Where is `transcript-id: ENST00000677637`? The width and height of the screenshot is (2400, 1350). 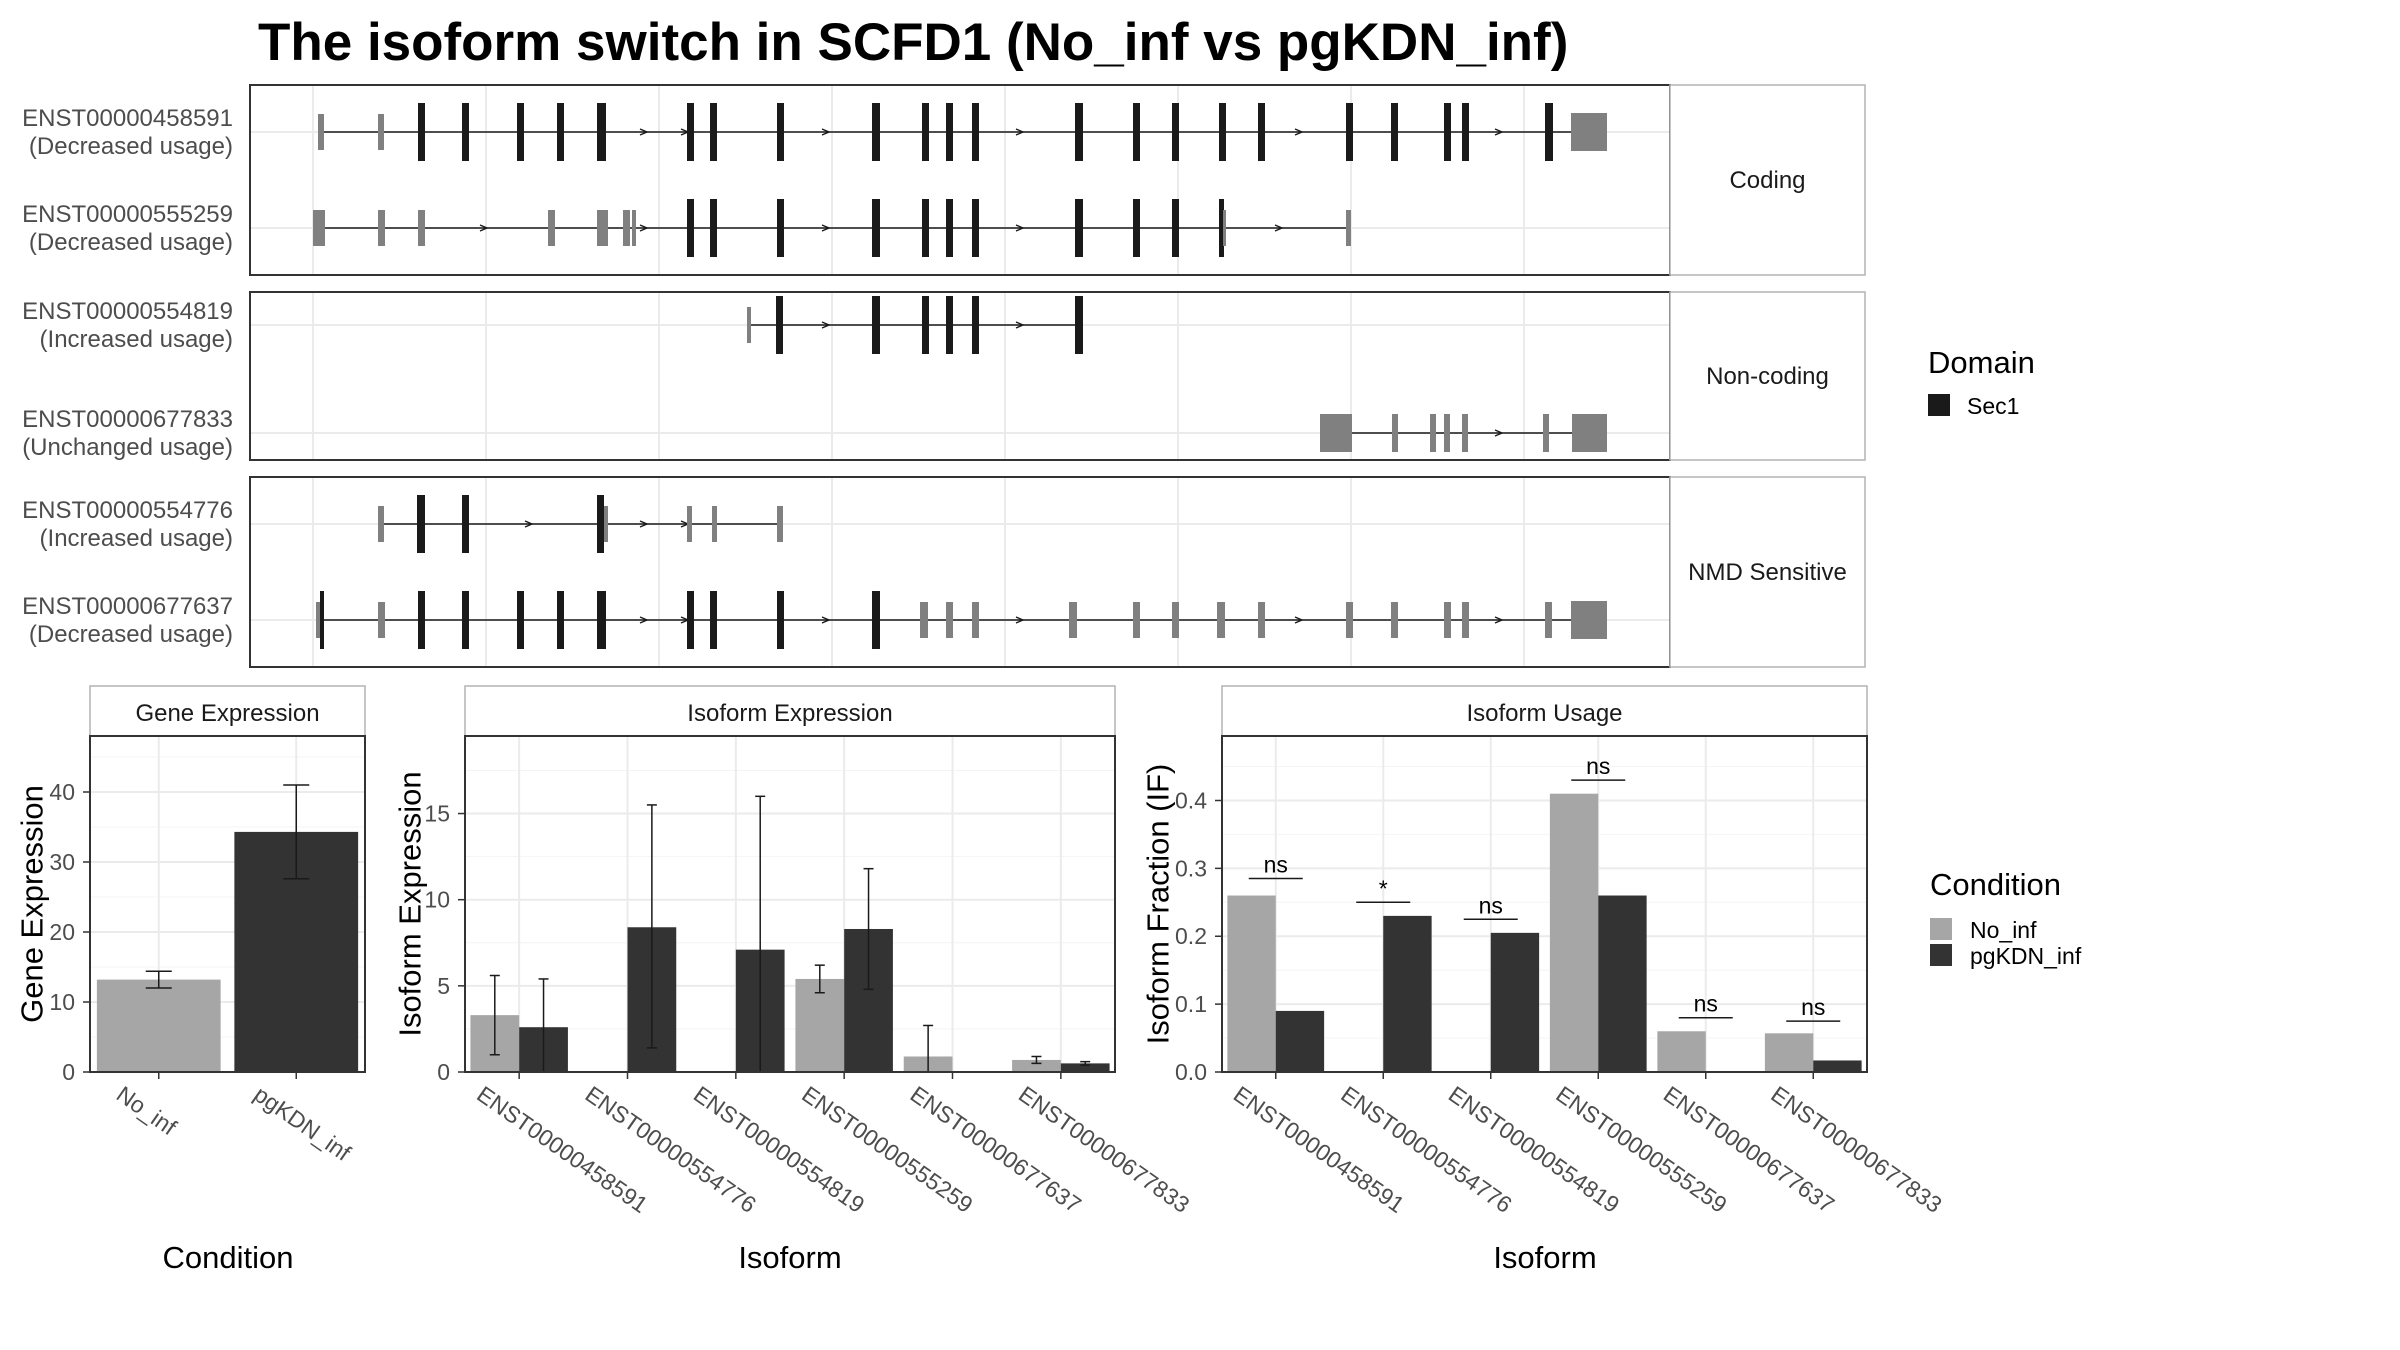
transcript-id: ENST00000677637 is located at coordinates (127, 606).